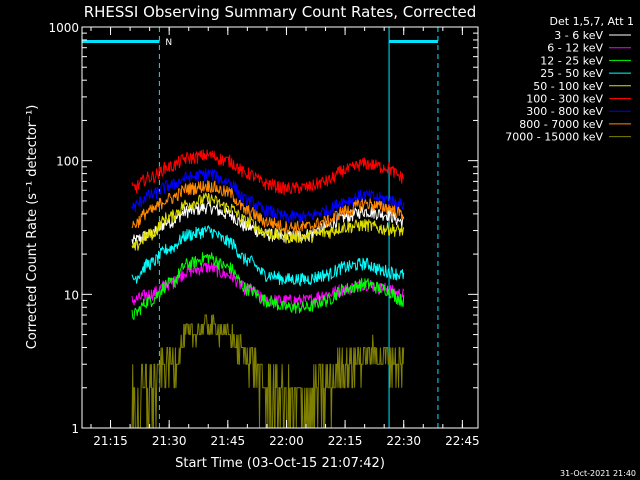 This screenshot has width=640, height=480. I want to click on x-tick-label: 21:45, so click(228, 441).